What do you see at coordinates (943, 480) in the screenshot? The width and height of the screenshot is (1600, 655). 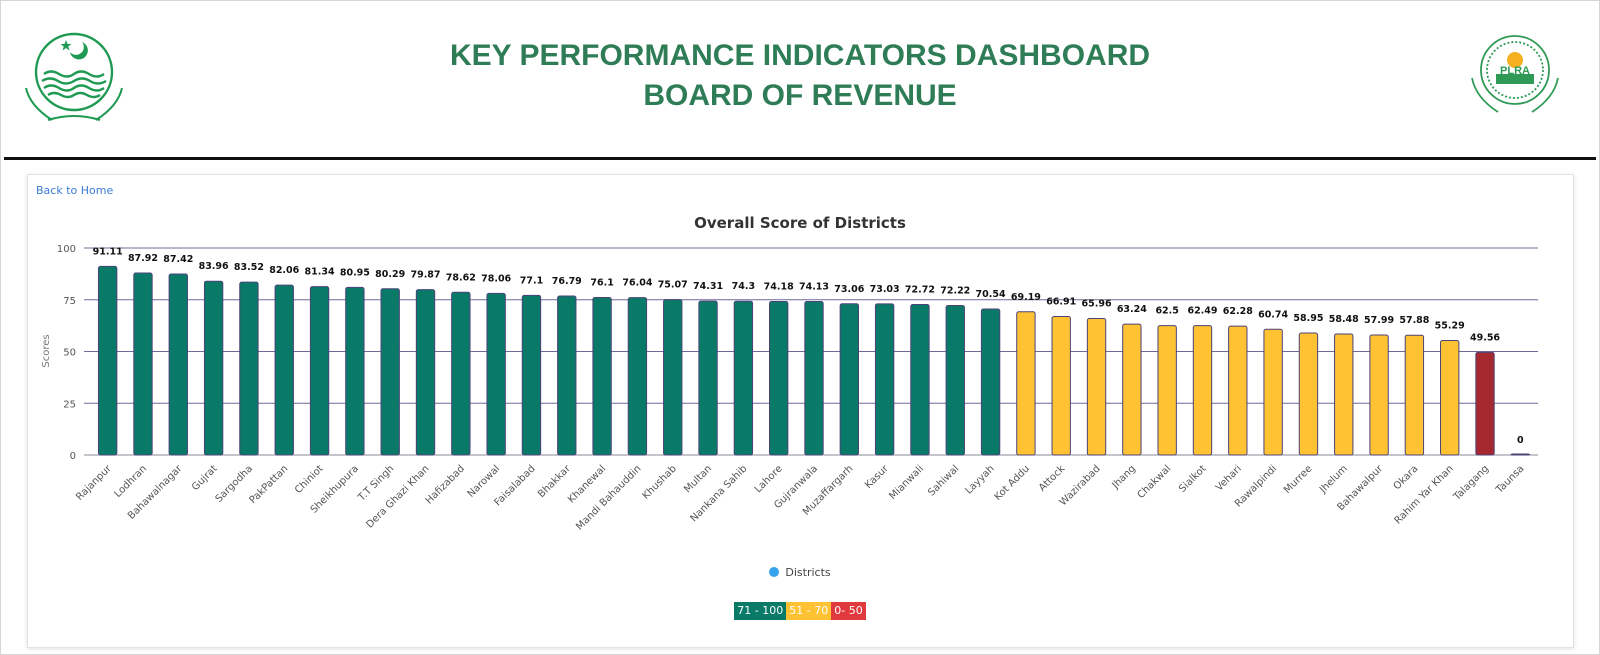 I see `x-tick-label: Sahiwal` at bounding box center [943, 480].